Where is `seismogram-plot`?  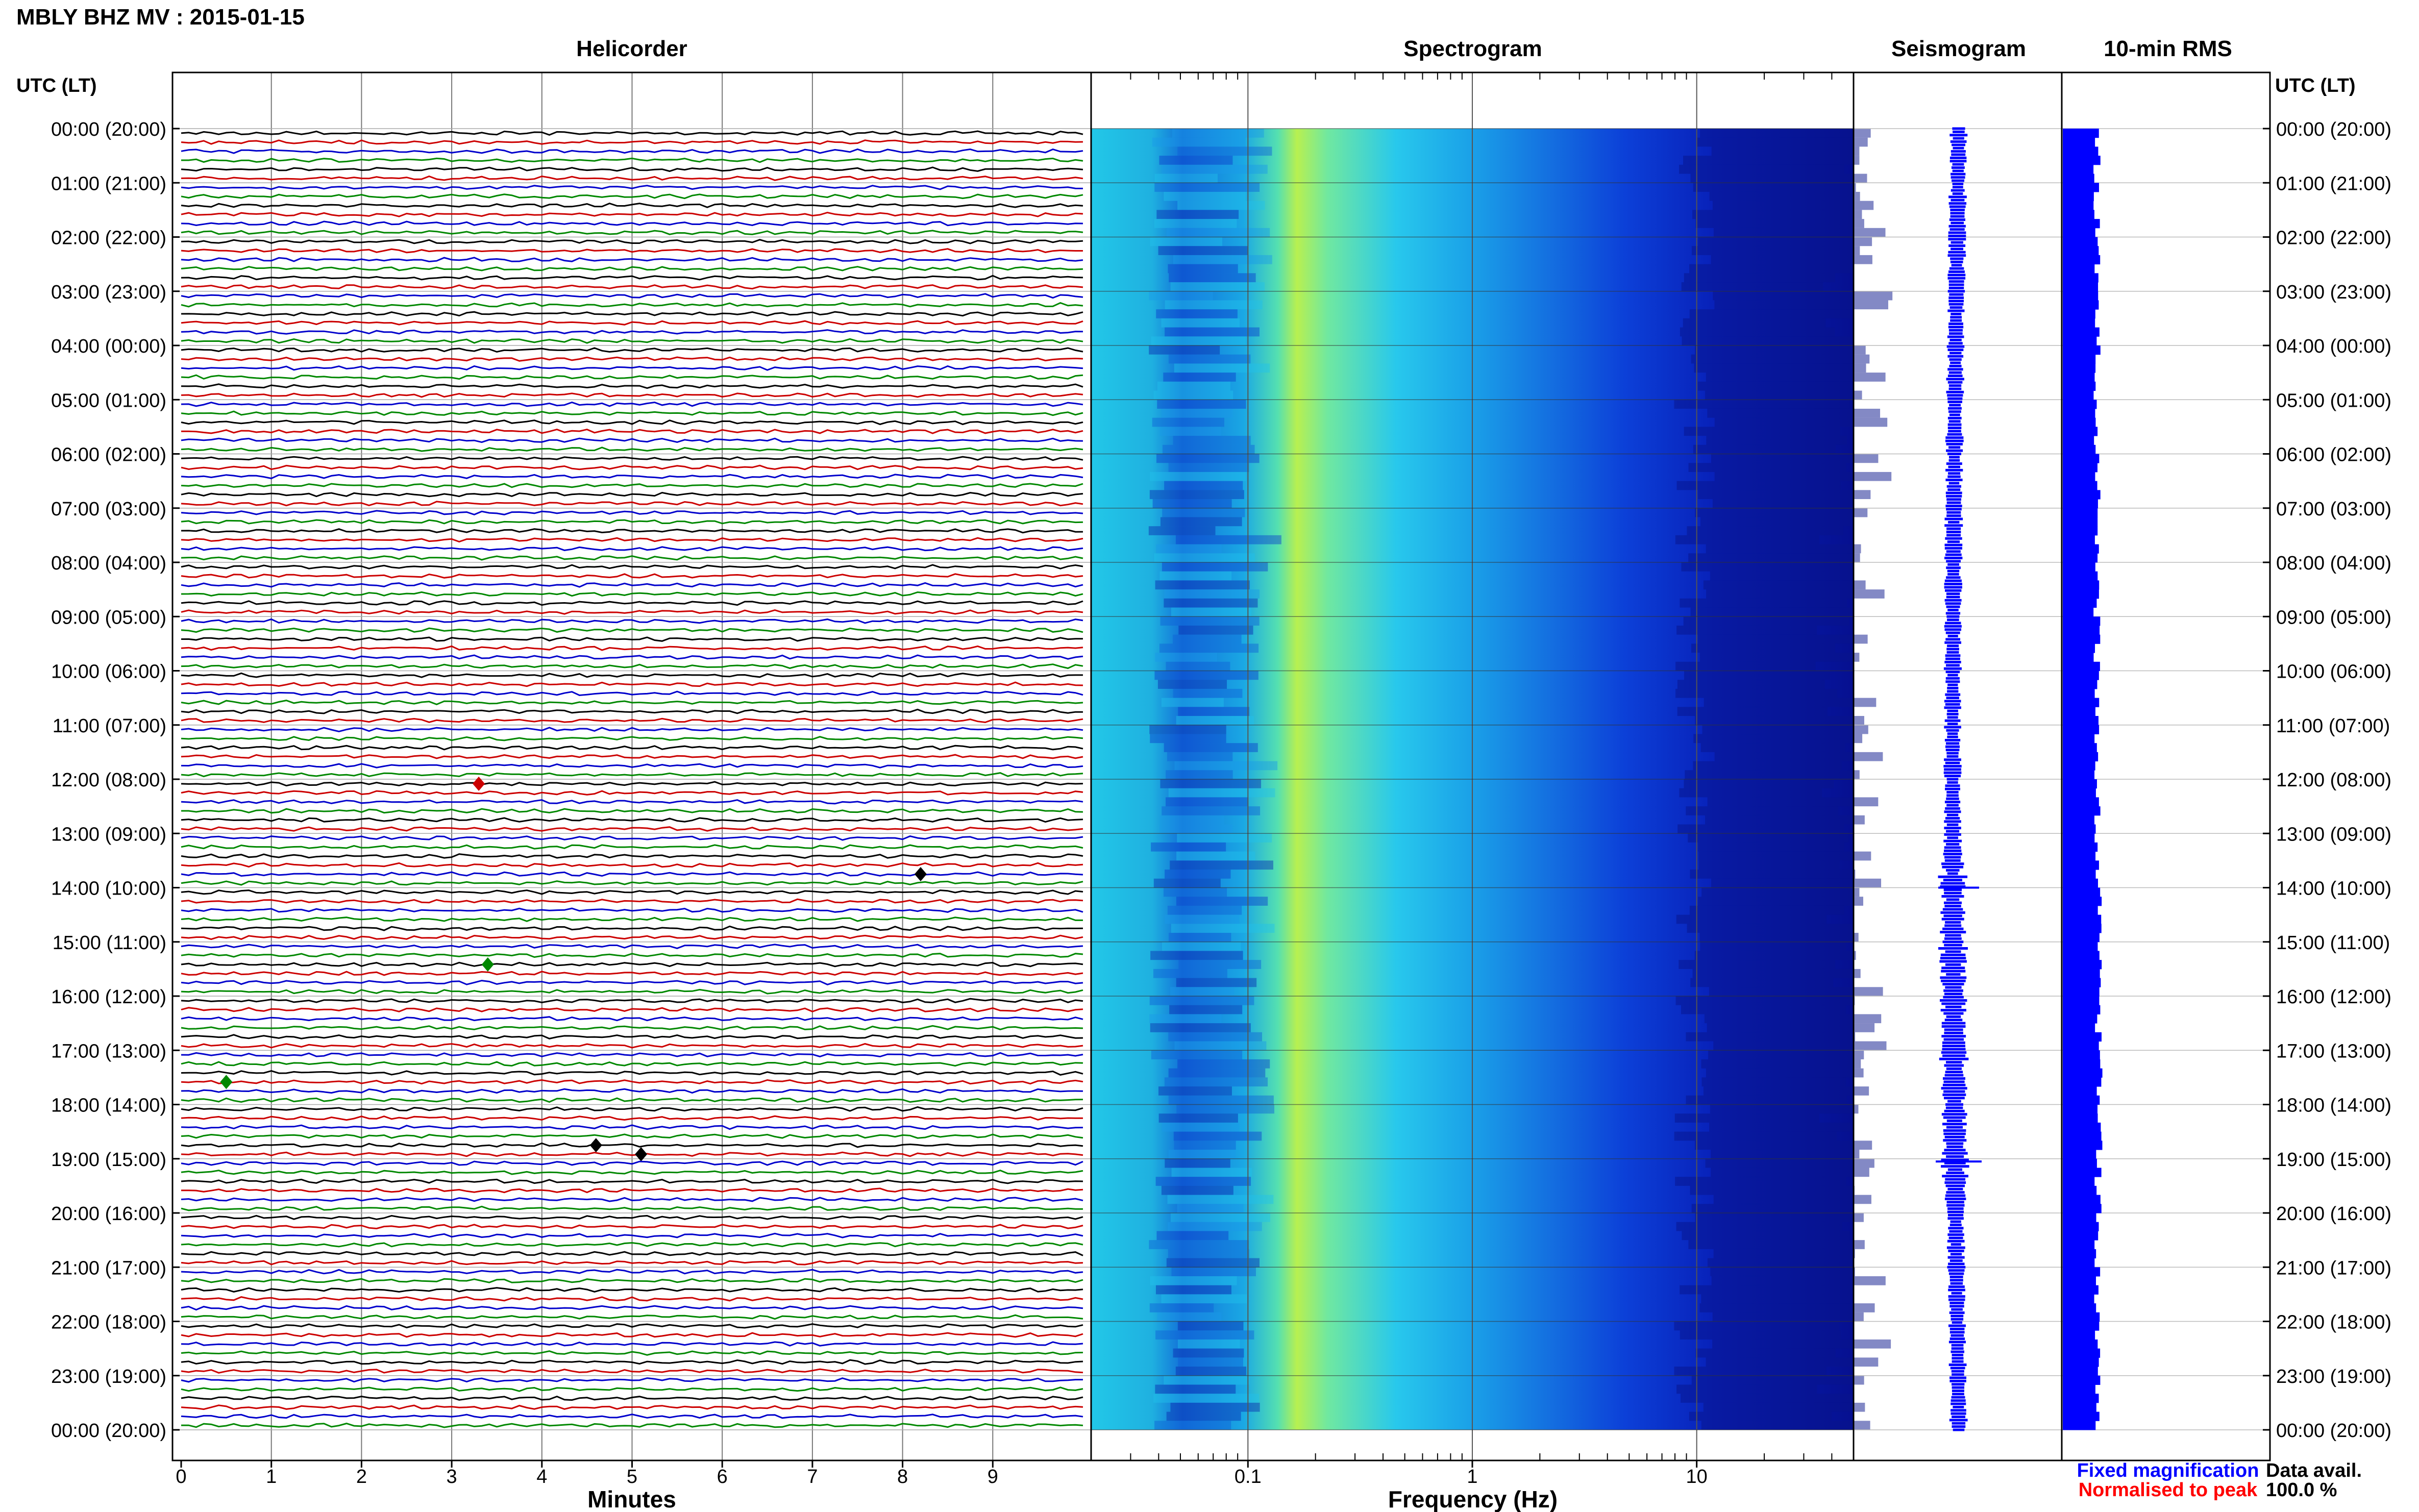
seismogram-plot is located at coordinates (1958, 779).